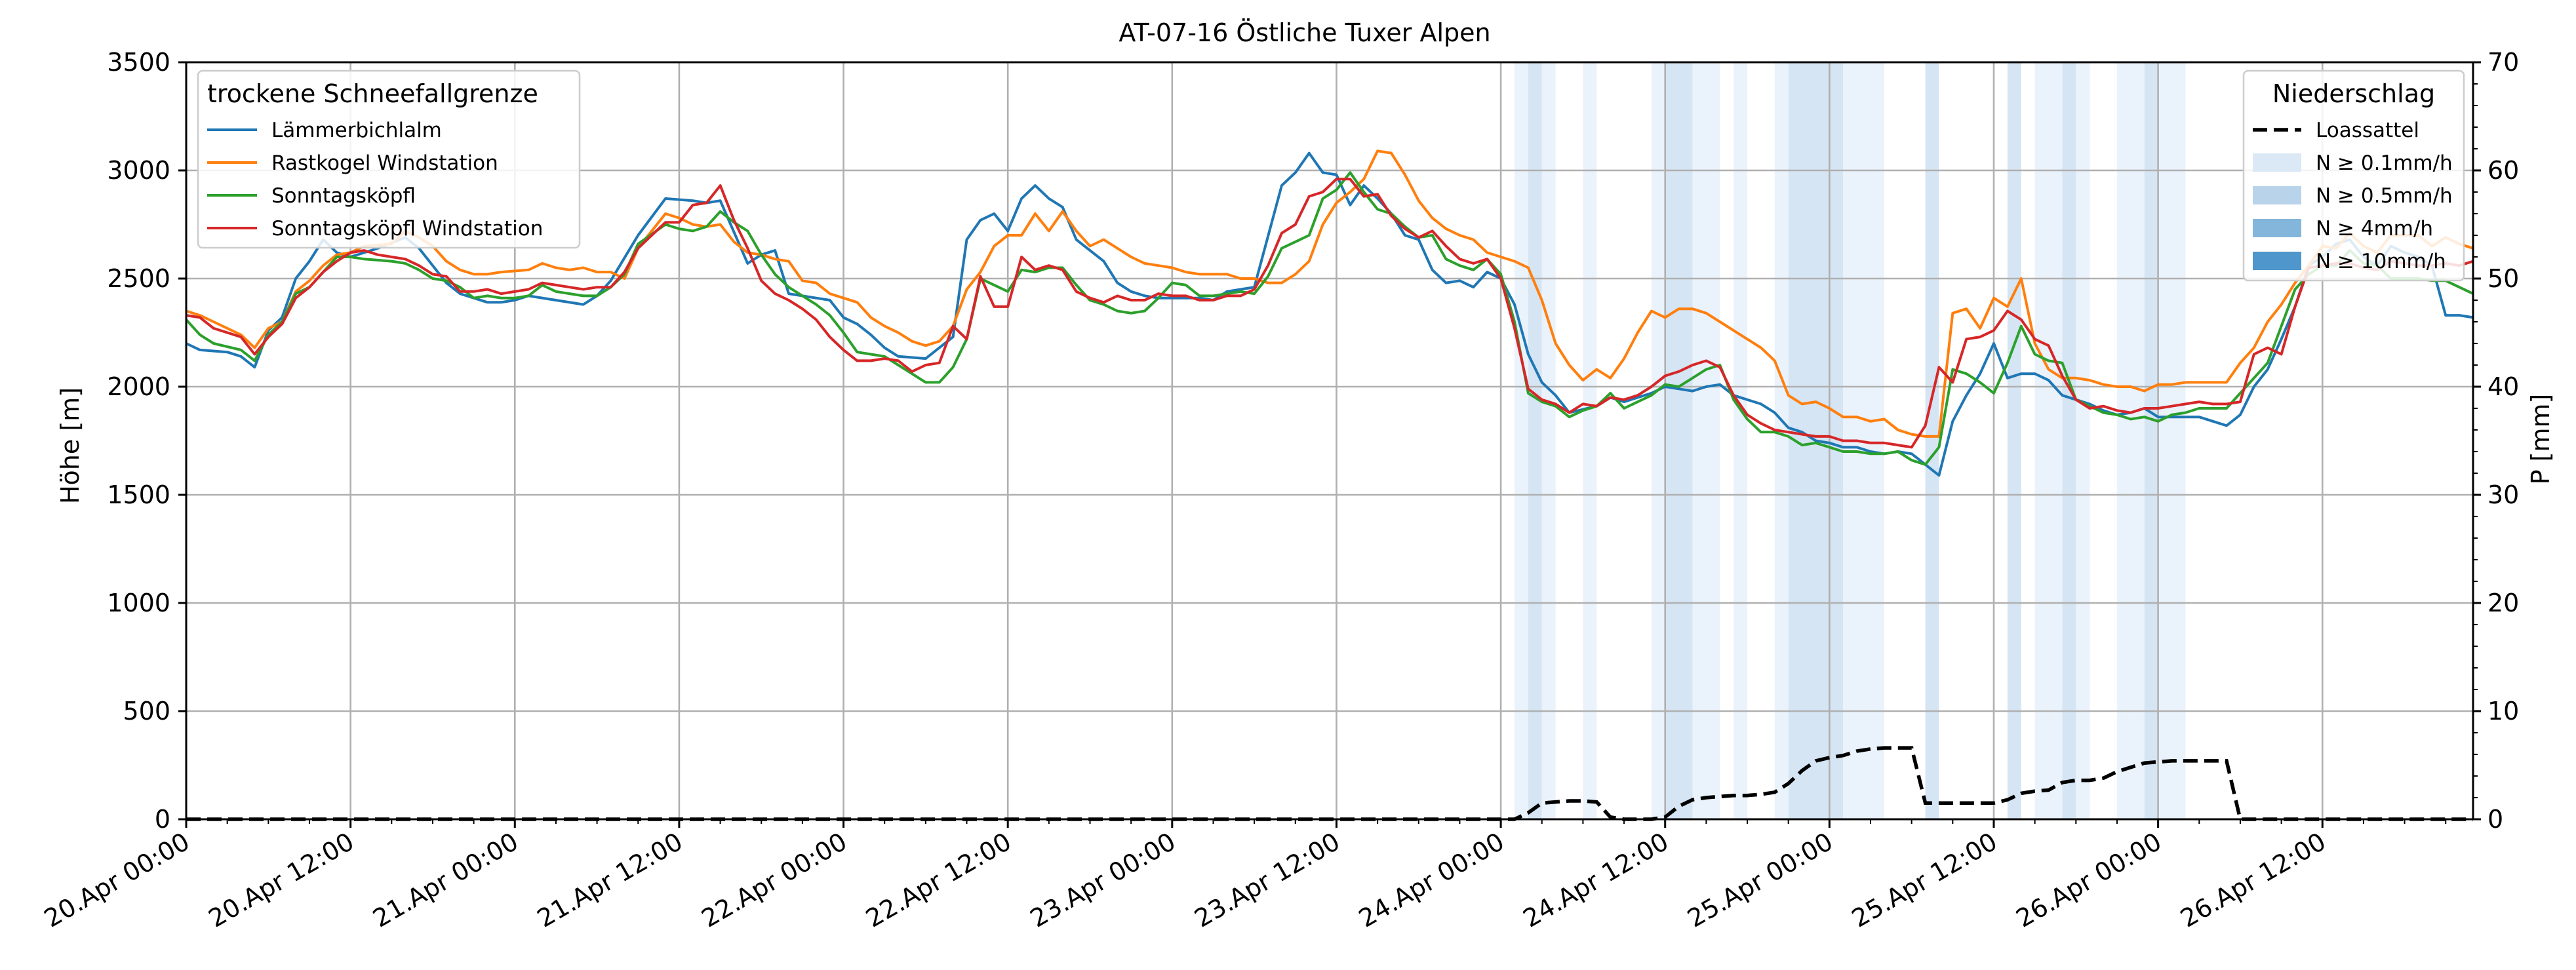 The height and width of the screenshot is (970, 2576). What do you see at coordinates (2367, 130) in the screenshot?
I see `legend-label: Loassattel` at bounding box center [2367, 130].